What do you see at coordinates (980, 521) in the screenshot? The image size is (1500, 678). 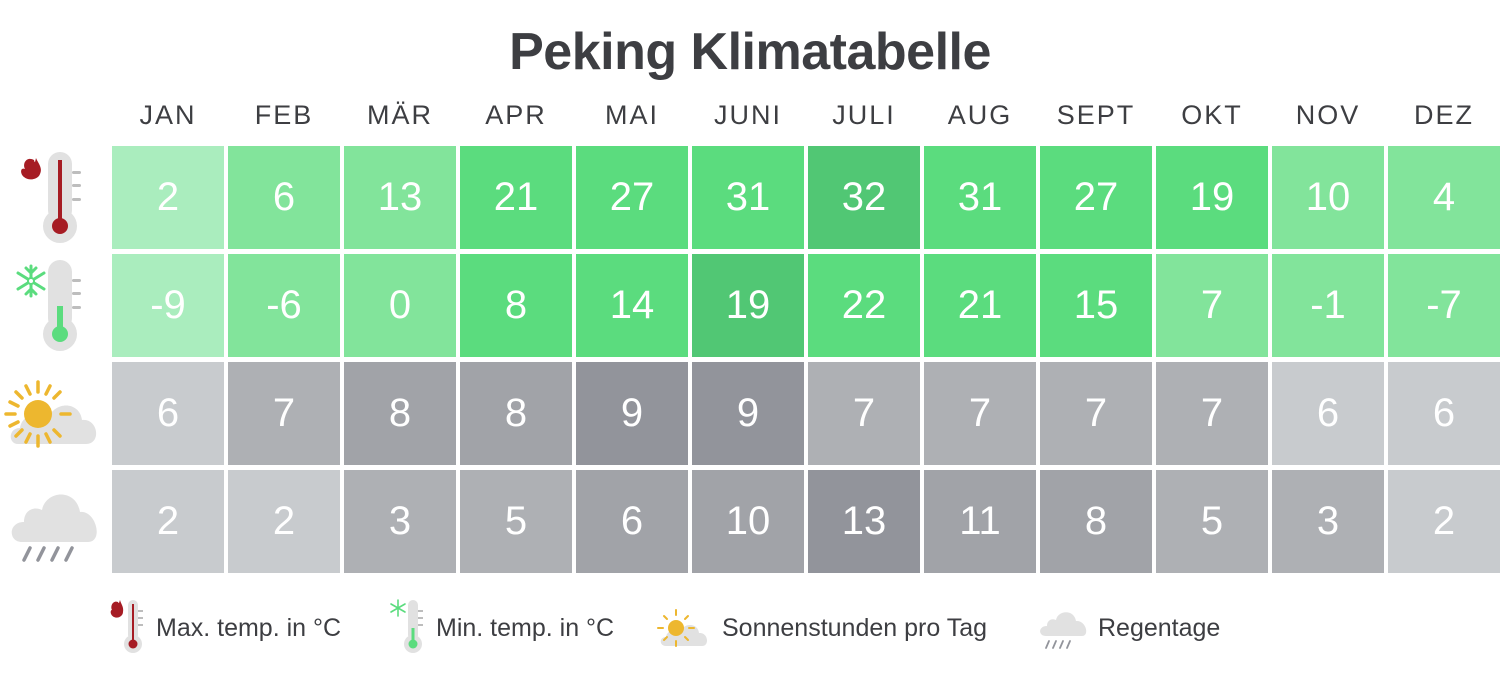 I see `cell-rain-days: 11` at bounding box center [980, 521].